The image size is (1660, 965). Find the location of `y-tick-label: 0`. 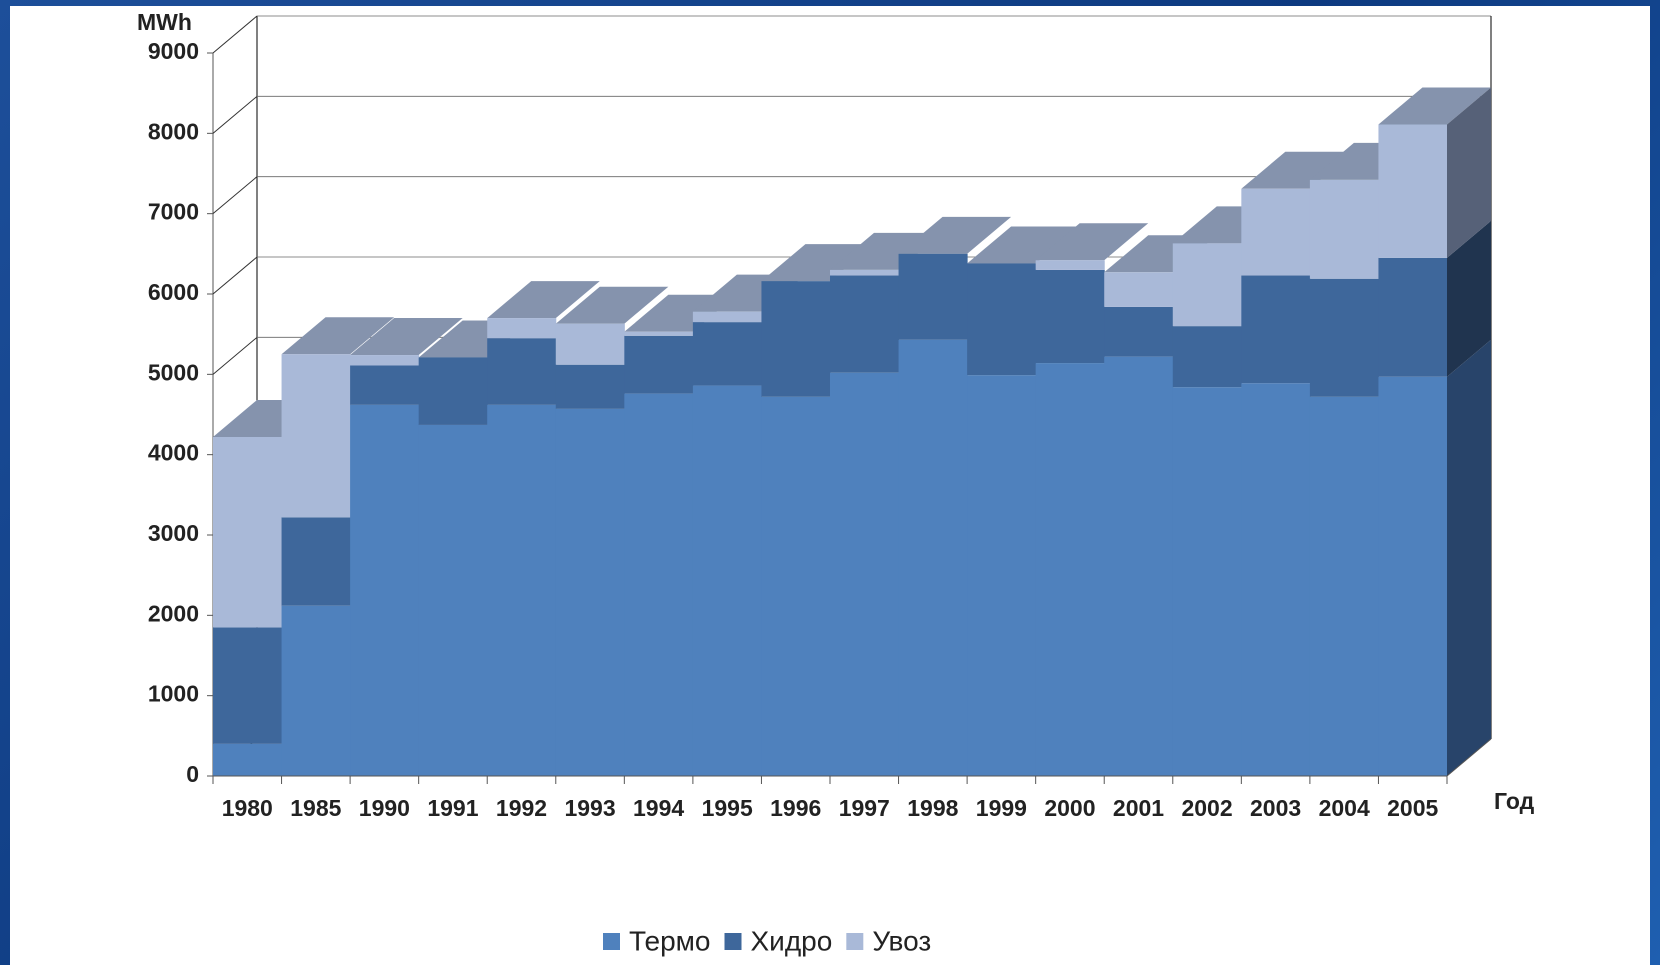

y-tick-label: 0 is located at coordinates (192, 774).